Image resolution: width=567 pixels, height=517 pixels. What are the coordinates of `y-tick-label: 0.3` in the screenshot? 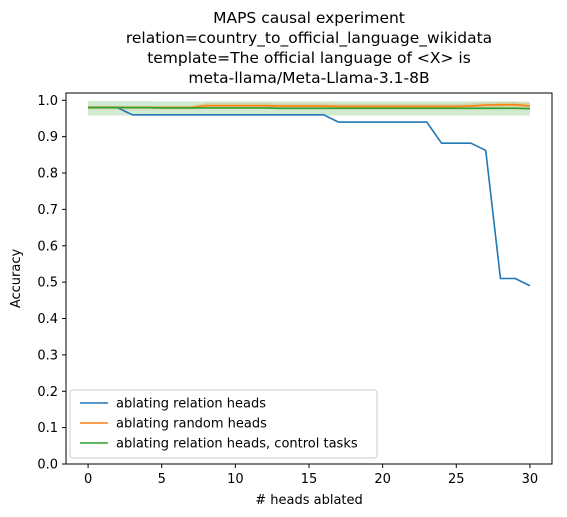 It's located at (47, 355).